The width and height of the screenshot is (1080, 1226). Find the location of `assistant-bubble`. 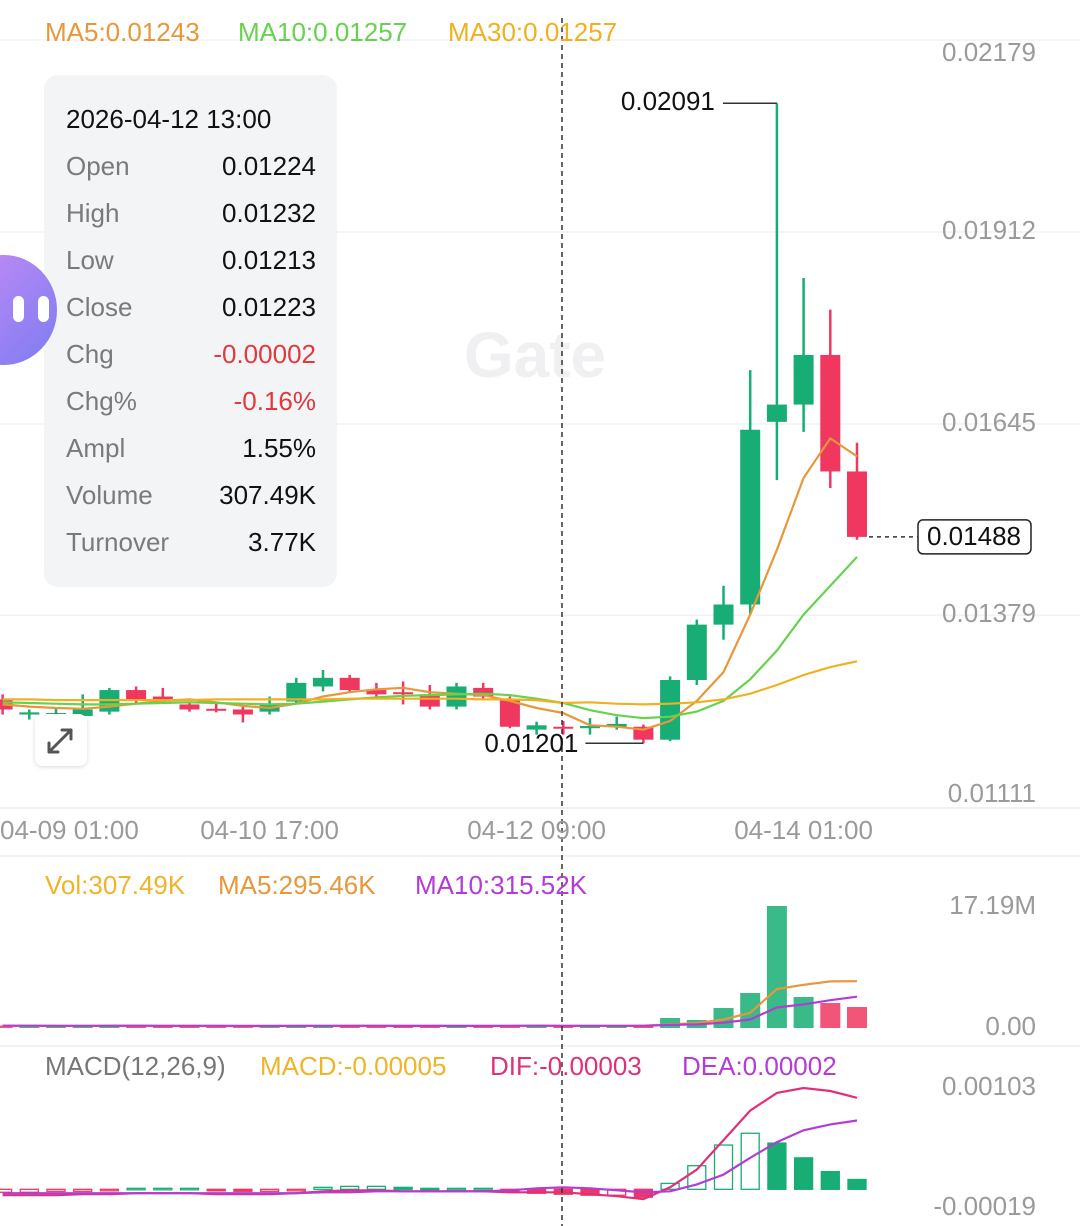

assistant-bubble is located at coordinates (28, 310).